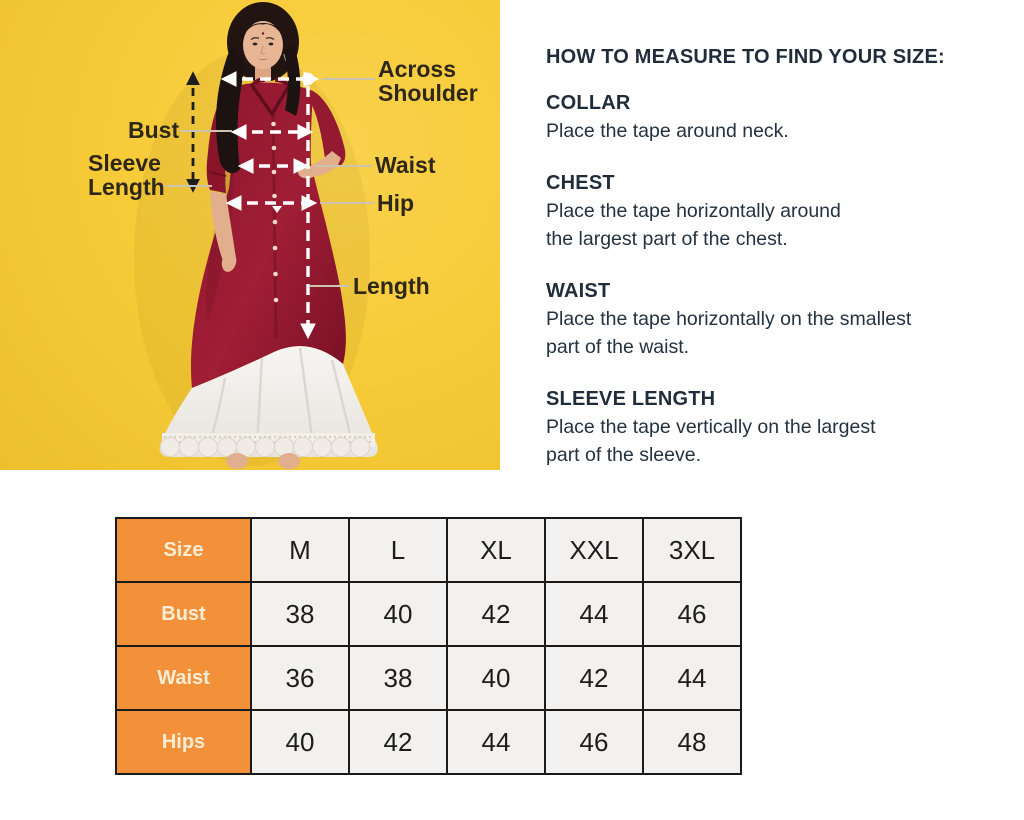 The image size is (1024, 820). Describe the element at coordinates (126, 175) in the screenshot. I see `label-sleeve-length: Sleeve Length` at that location.